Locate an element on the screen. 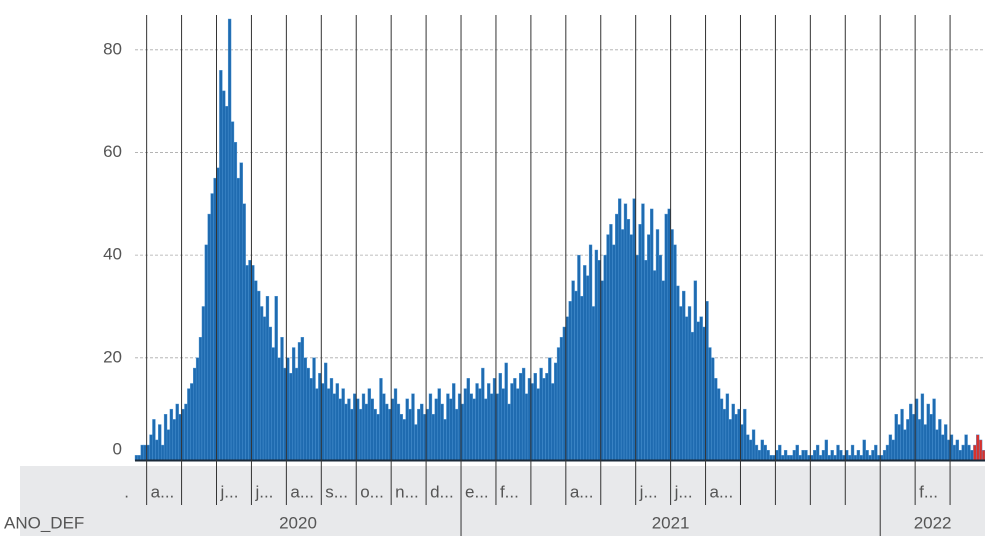 The image size is (985, 536). year-label: 2020 is located at coordinates (298, 522).